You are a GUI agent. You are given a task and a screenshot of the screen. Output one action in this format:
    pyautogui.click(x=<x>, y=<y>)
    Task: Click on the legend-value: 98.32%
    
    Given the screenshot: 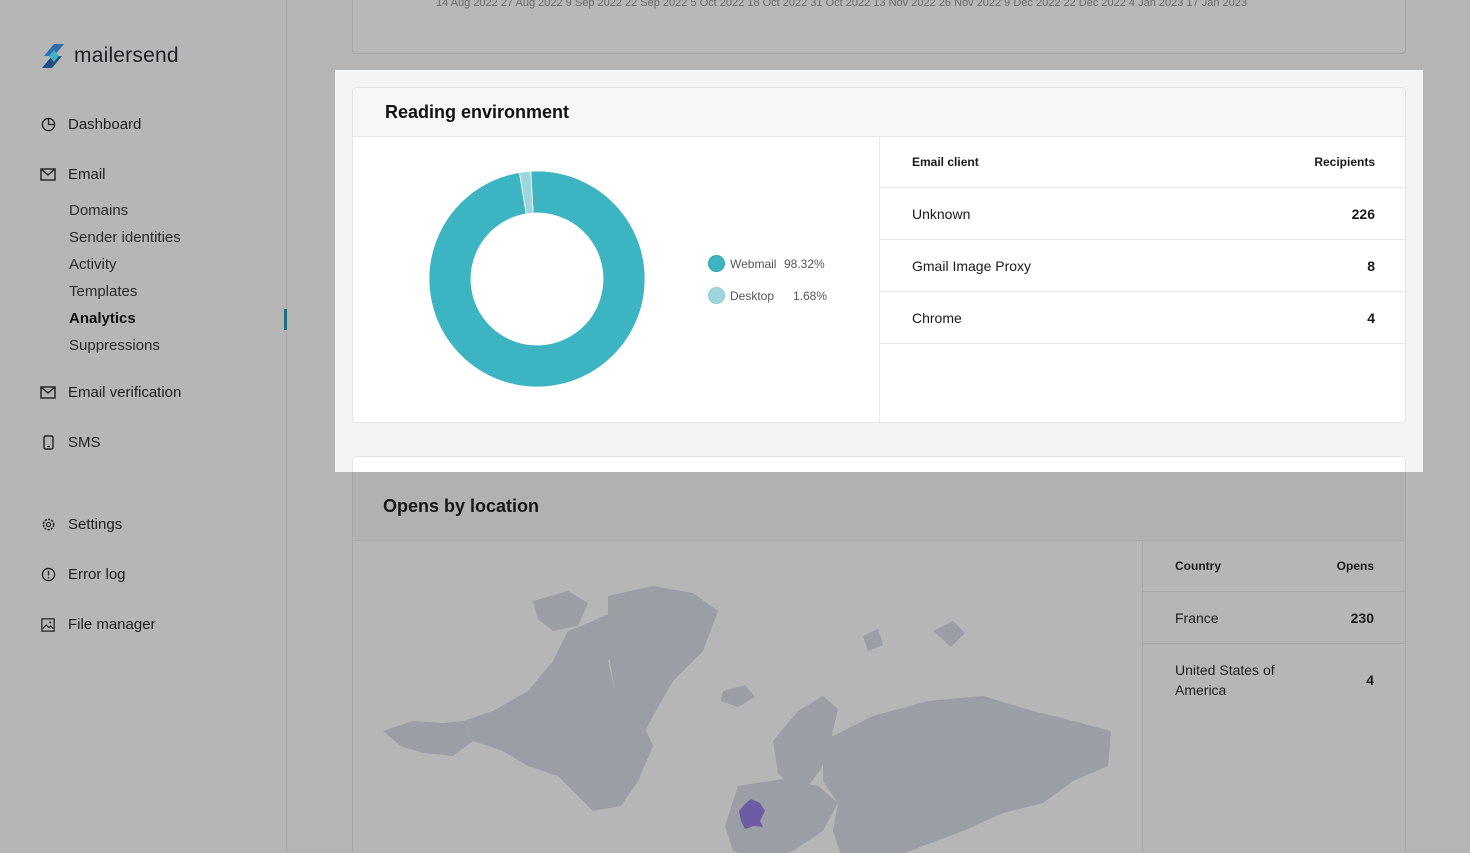 What is the action you would take?
    pyautogui.click(x=804, y=263)
    